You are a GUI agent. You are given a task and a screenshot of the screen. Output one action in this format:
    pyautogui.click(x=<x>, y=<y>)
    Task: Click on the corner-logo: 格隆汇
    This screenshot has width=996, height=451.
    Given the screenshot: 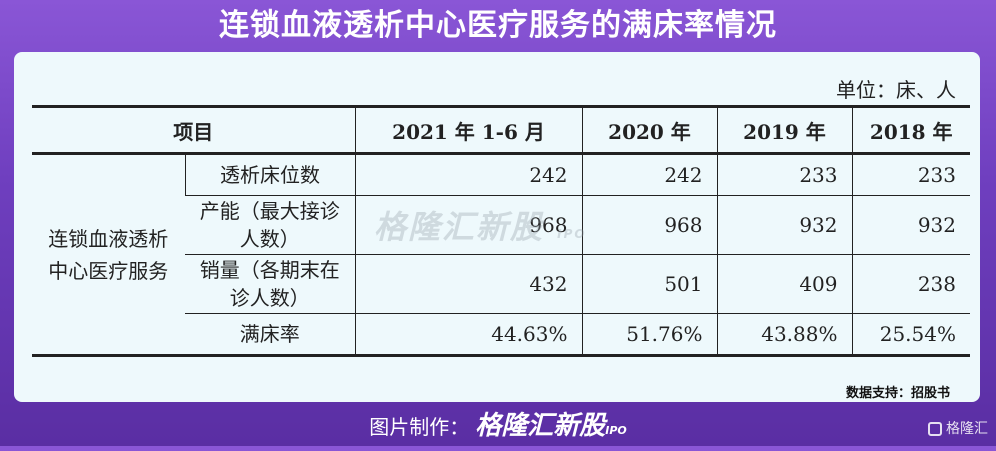 What is the action you would take?
    pyautogui.click(x=958, y=428)
    